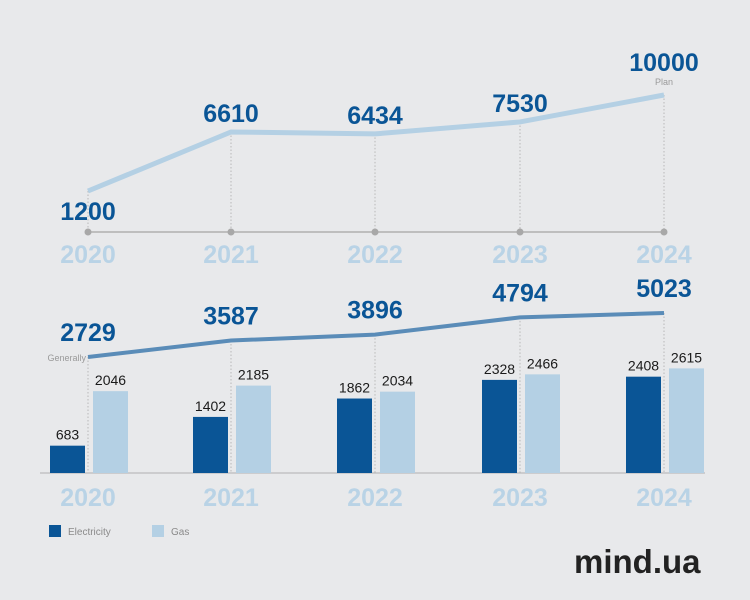 This screenshot has height=600, width=750. I want to click on total-label: 3587, so click(231, 317).